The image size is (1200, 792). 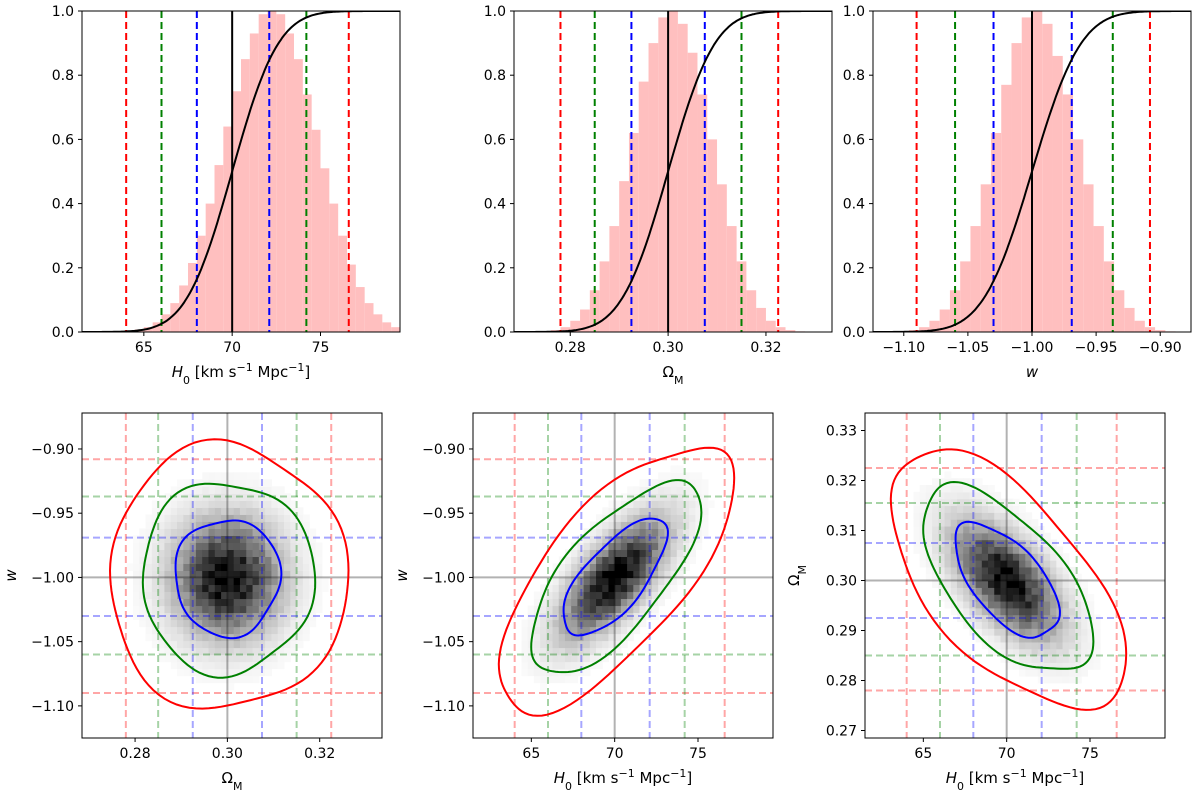 I want to click on contour-3-sigma, so click(x=1008, y=579).